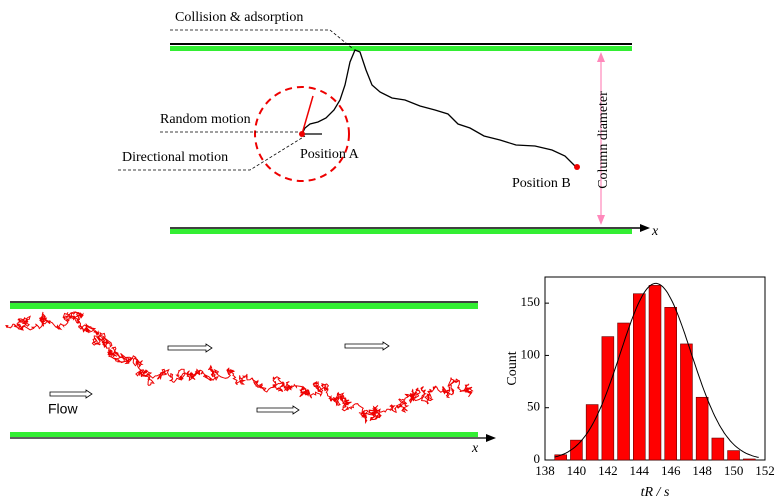  I want to click on label: Column diameter, so click(603, 140).